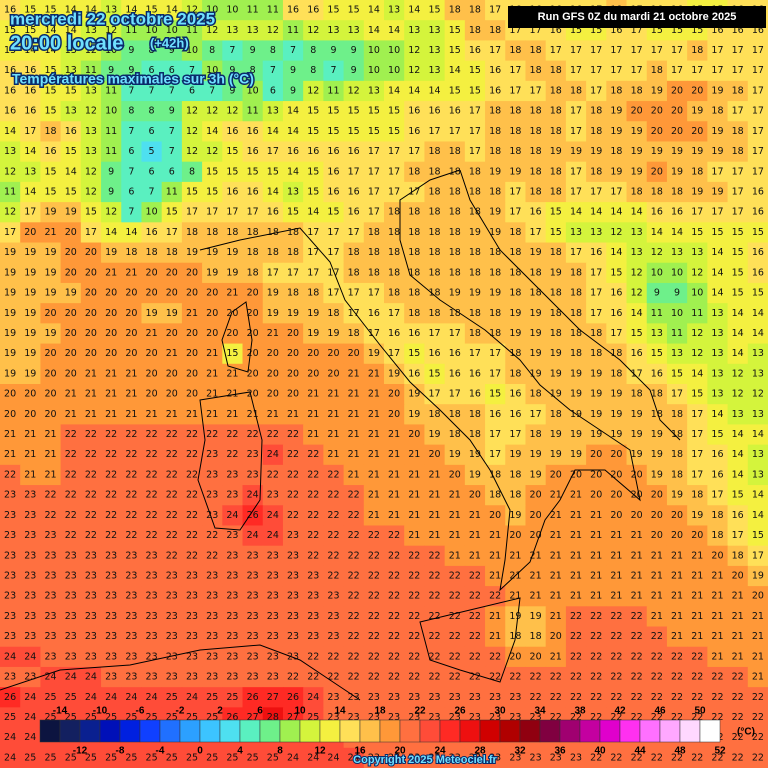 The image size is (768, 768). What do you see at coordinates (640, 751) in the screenshot?
I see `legend-label: 44` at bounding box center [640, 751].